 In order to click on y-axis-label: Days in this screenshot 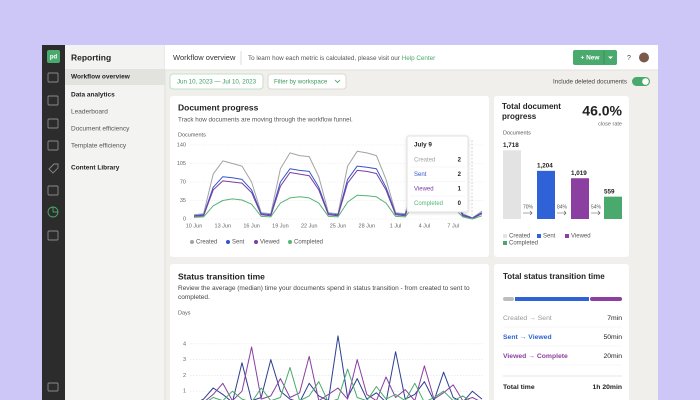, I will do `click(184, 313)`.